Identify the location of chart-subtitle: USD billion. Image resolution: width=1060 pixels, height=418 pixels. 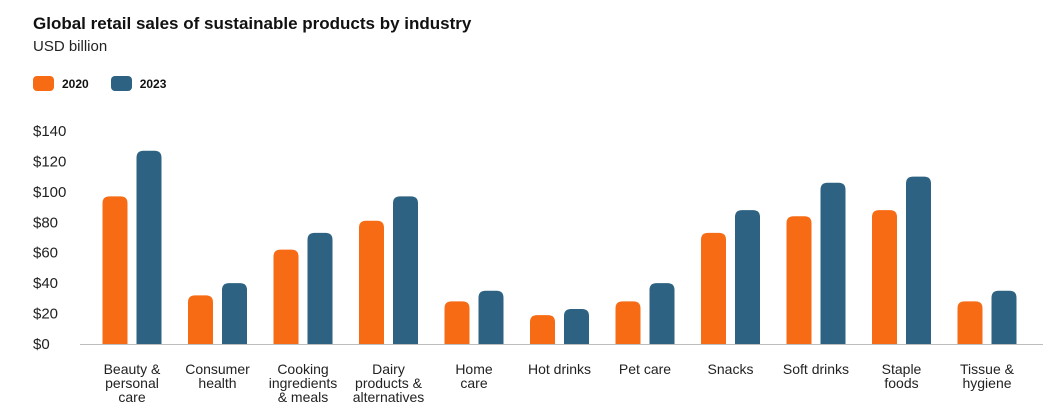
(70, 46).